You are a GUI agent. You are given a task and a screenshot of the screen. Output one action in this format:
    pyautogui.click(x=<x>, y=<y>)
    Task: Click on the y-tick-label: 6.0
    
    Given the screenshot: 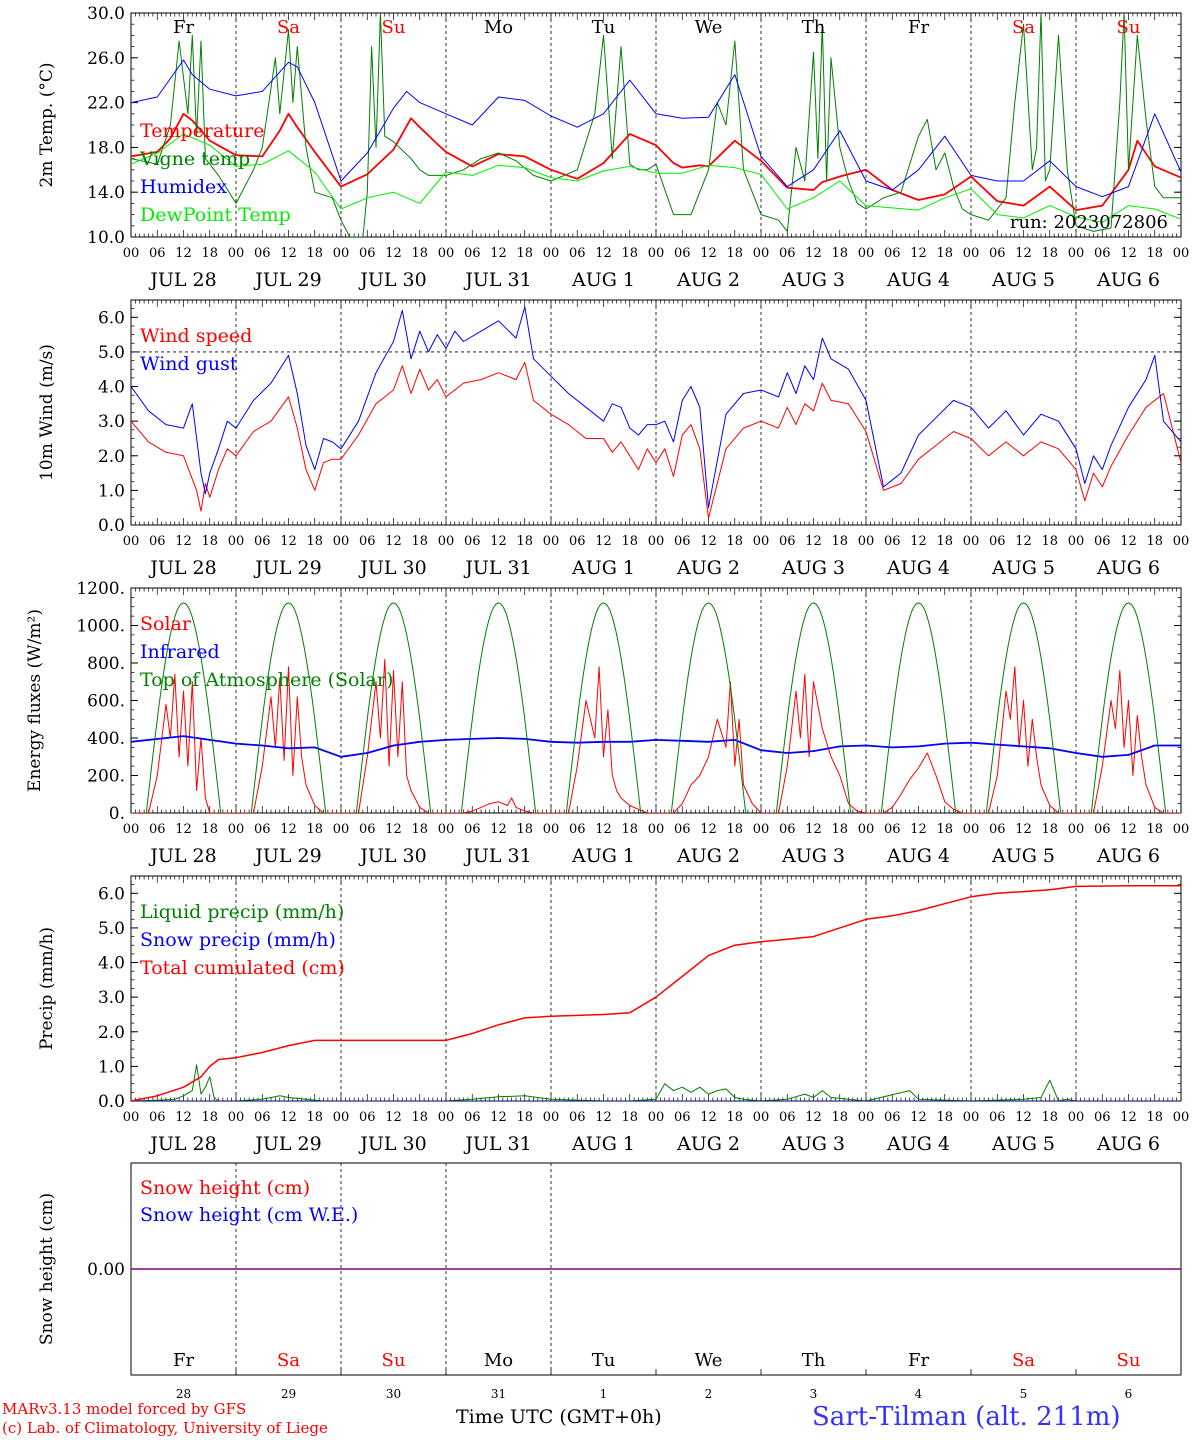 What is the action you would take?
    pyautogui.click(x=111, y=894)
    